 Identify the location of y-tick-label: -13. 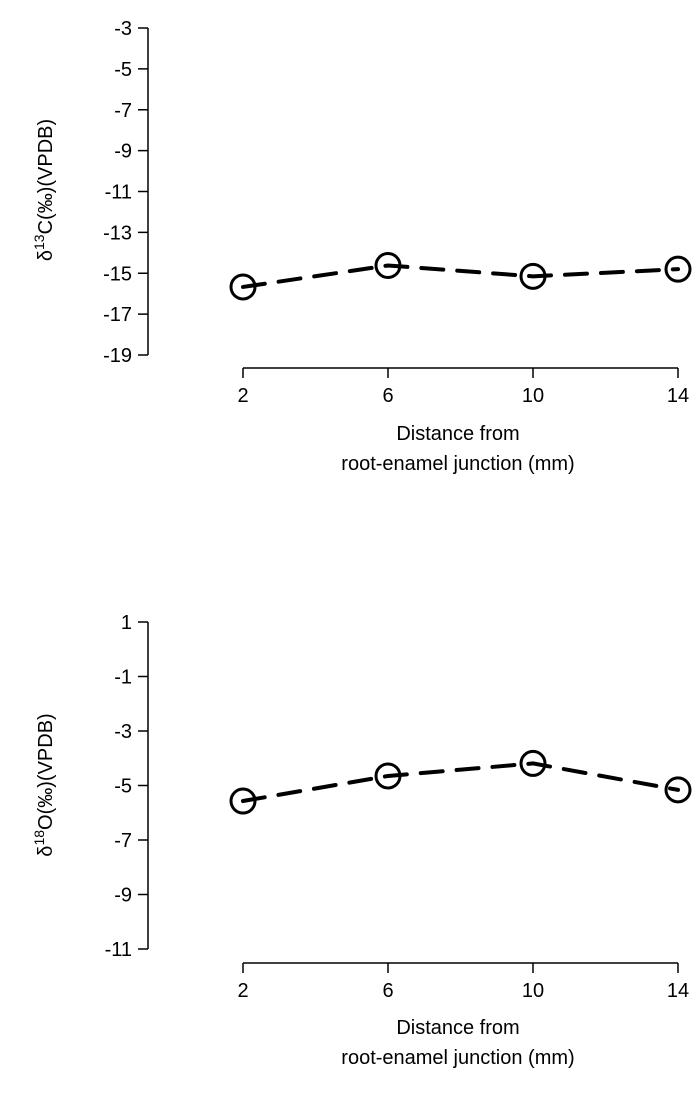
(117, 233).